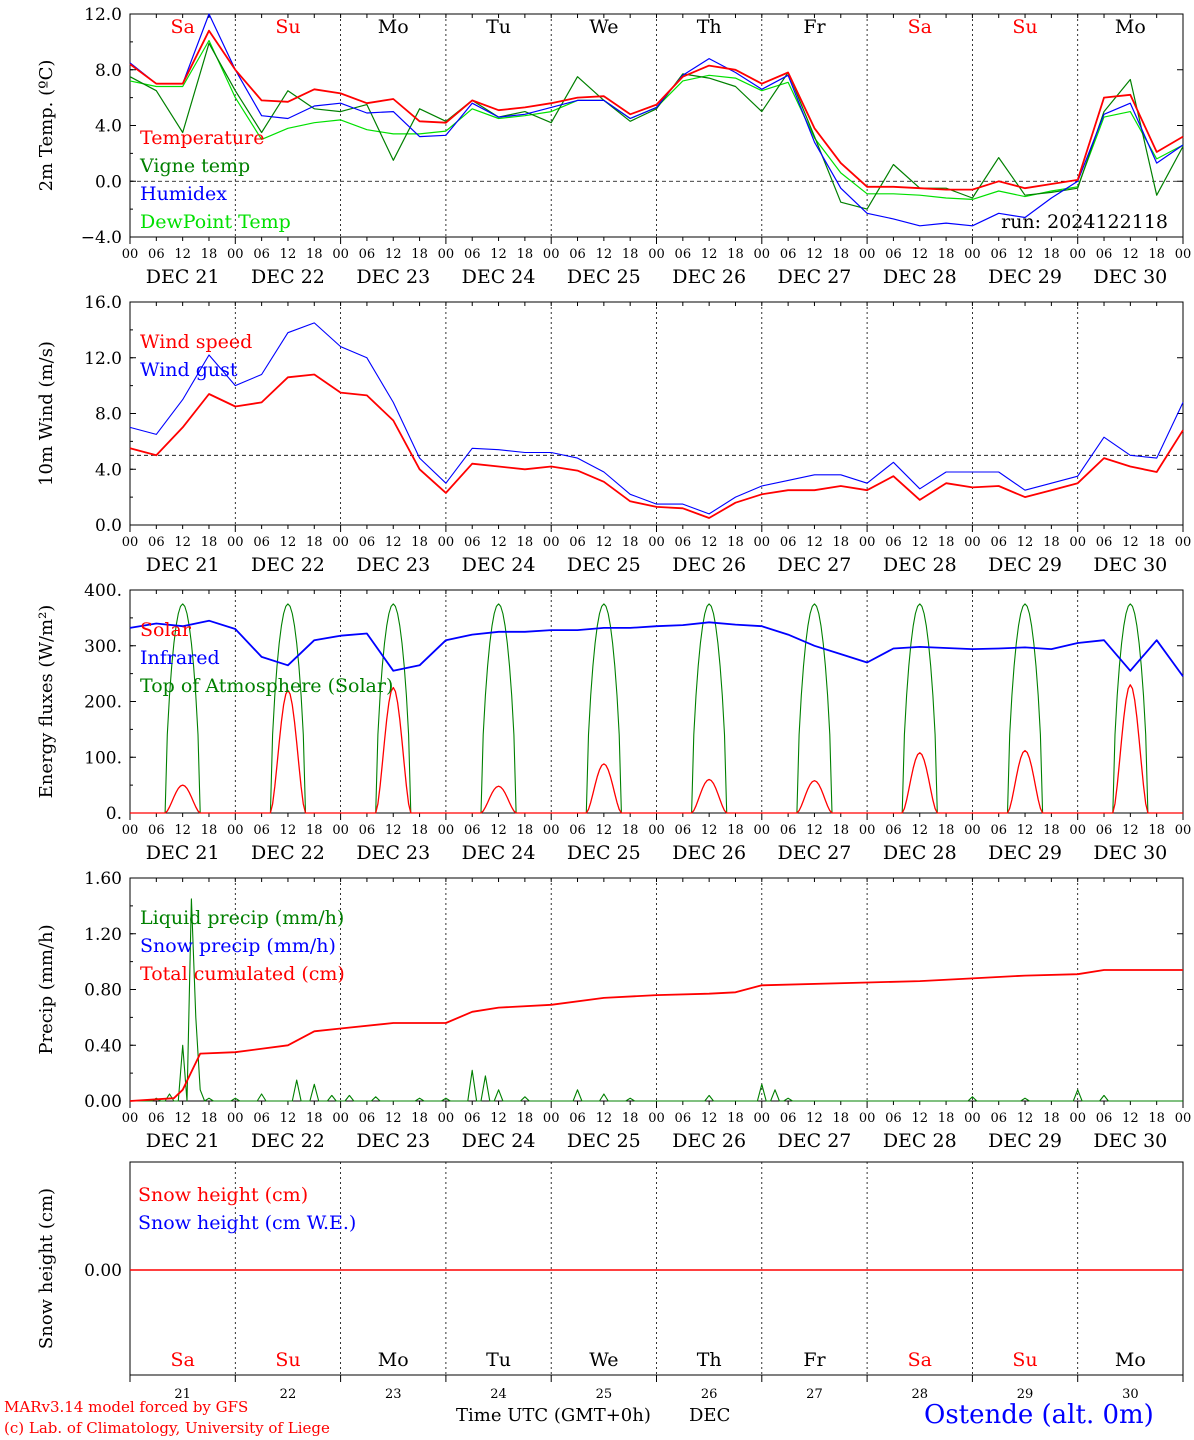 The width and height of the screenshot is (1194, 1440). I want to click on day-number: 25, so click(604, 1394).